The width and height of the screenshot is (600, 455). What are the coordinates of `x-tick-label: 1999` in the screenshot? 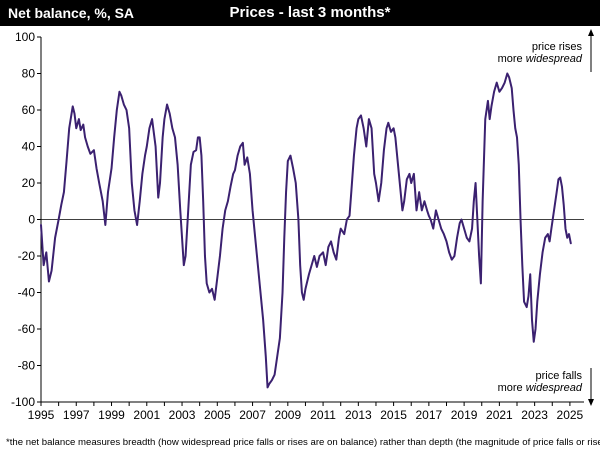 It's located at (111, 415).